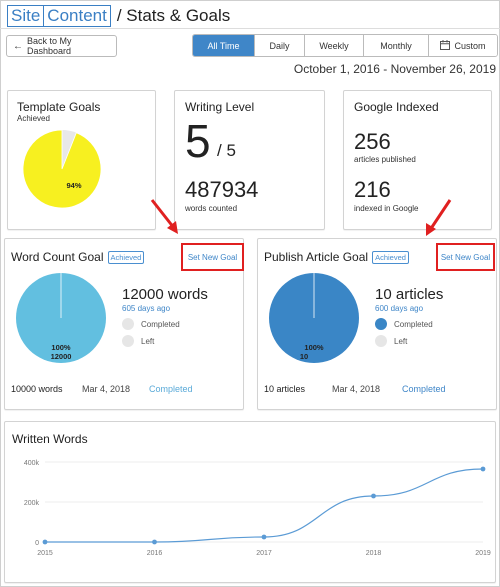 This screenshot has height=587, width=500. I want to click on range-selector: All Time Daily Weekly Monthly Custom, so click(345, 45).